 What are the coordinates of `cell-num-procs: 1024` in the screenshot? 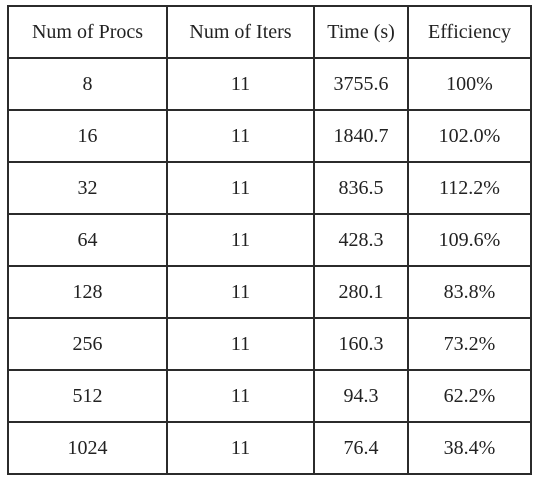 It's located at (87, 448).